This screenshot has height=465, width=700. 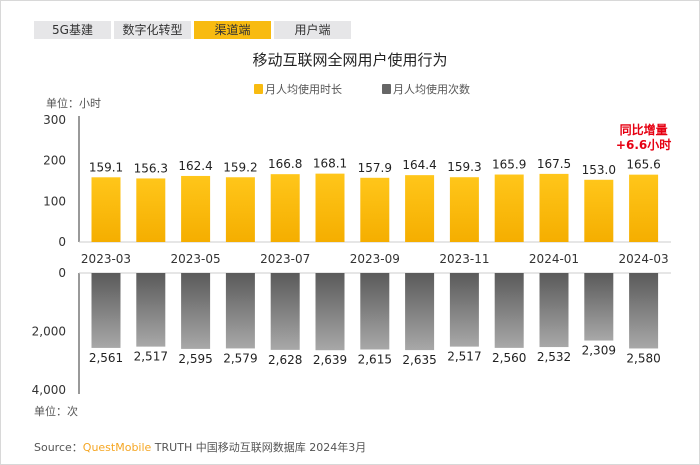 What do you see at coordinates (643, 144) in the screenshot?
I see `annotation-line2: +6.6小时` at bounding box center [643, 144].